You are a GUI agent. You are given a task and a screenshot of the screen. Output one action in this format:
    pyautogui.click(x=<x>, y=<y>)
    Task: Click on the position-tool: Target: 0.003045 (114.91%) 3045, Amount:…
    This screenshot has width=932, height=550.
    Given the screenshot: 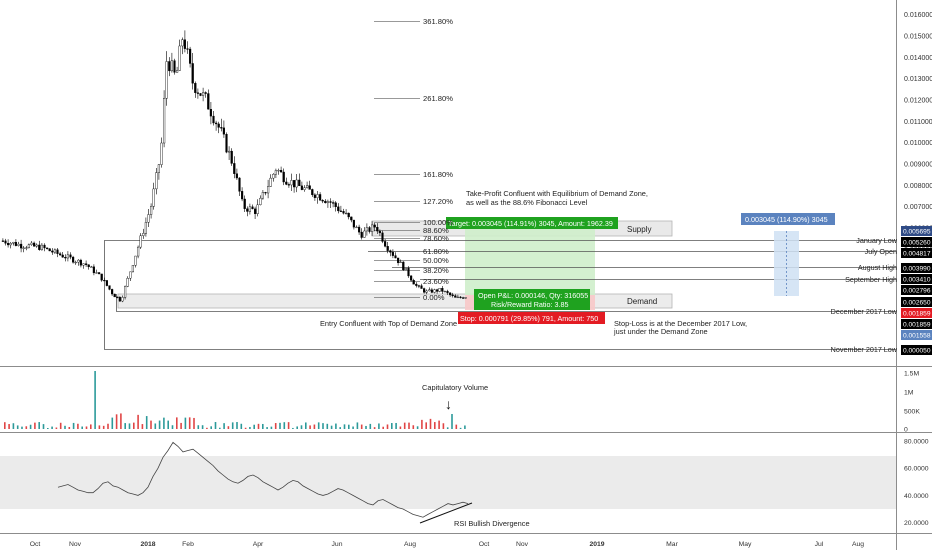 What is the action you would take?
    pyautogui.click(x=532, y=270)
    